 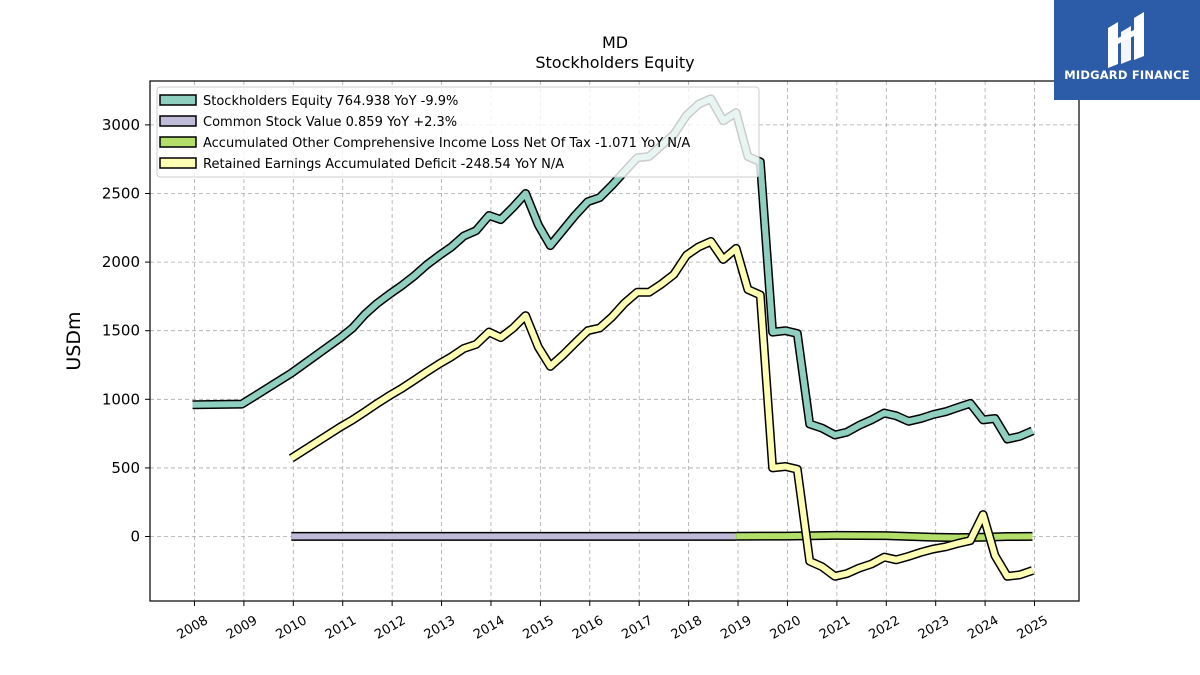 What do you see at coordinates (121, 262) in the screenshot?
I see `y-tick-label: 2000` at bounding box center [121, 262].